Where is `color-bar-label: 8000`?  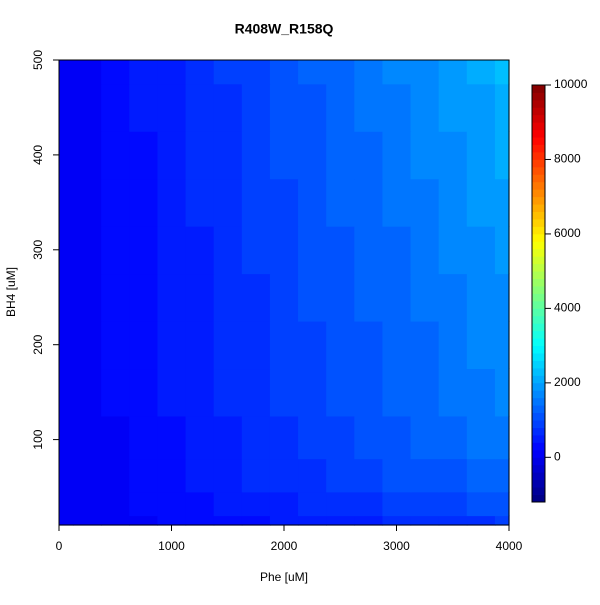 color-bar-label: 8000 is located at coordinates (567, 159).